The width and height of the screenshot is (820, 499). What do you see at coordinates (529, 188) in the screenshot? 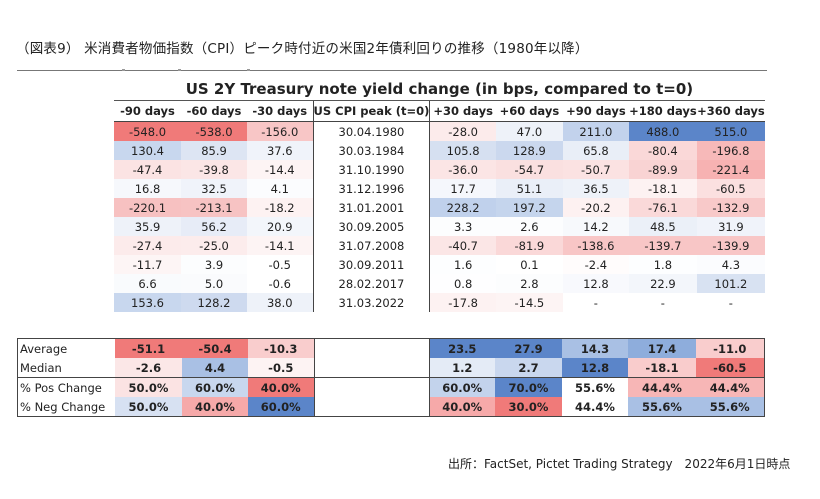
I see `yield-change-cell: 51.1` at bounding box center [529, 188].